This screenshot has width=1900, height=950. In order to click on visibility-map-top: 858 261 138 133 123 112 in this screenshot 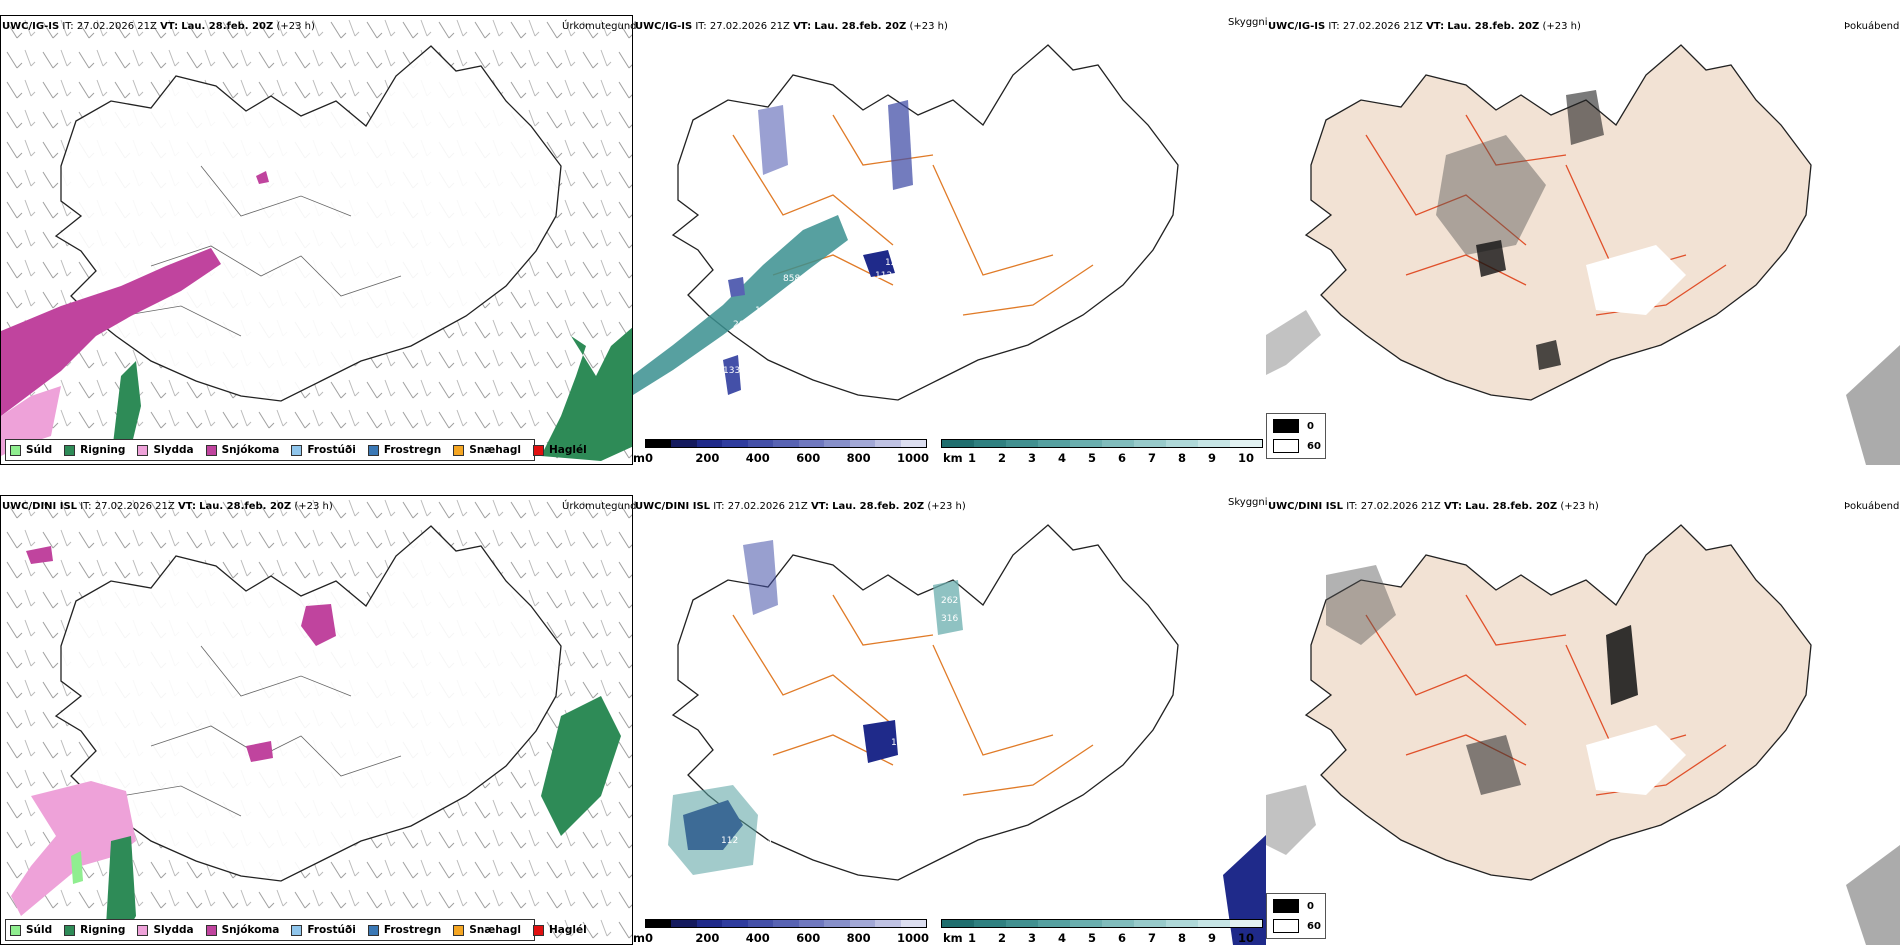, I will do `click(906, 222)`.